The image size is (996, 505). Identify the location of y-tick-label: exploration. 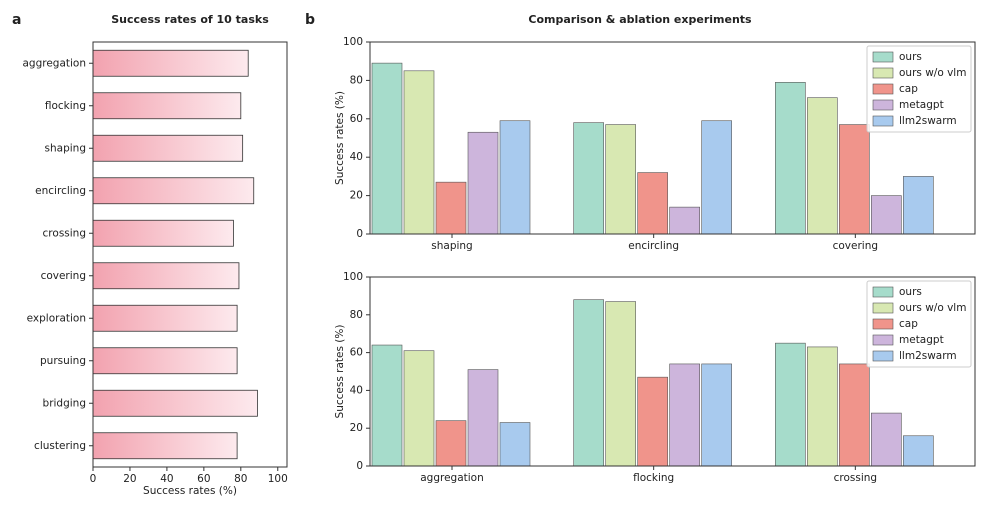
(56, 318).